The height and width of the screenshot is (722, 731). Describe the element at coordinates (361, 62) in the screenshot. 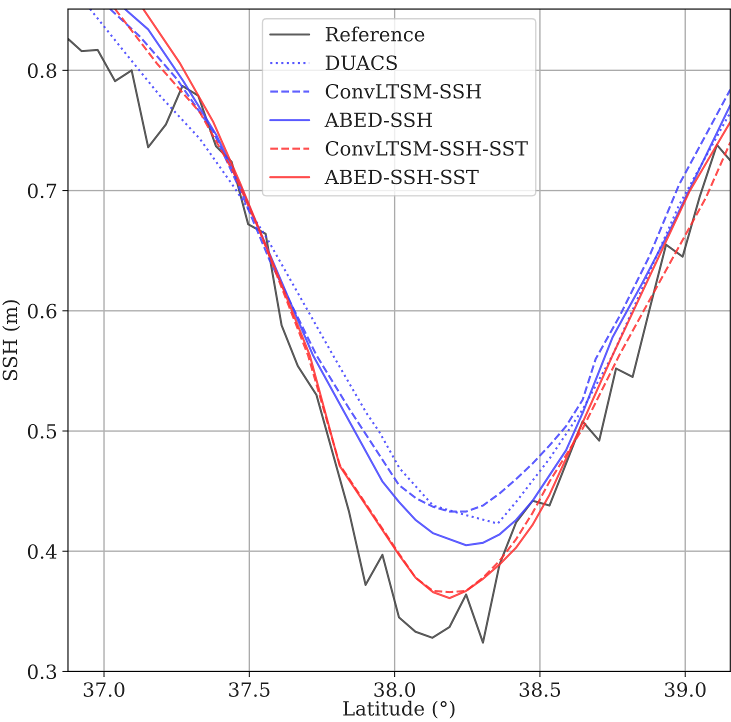

I see `legend-label: DUACS` at that location.